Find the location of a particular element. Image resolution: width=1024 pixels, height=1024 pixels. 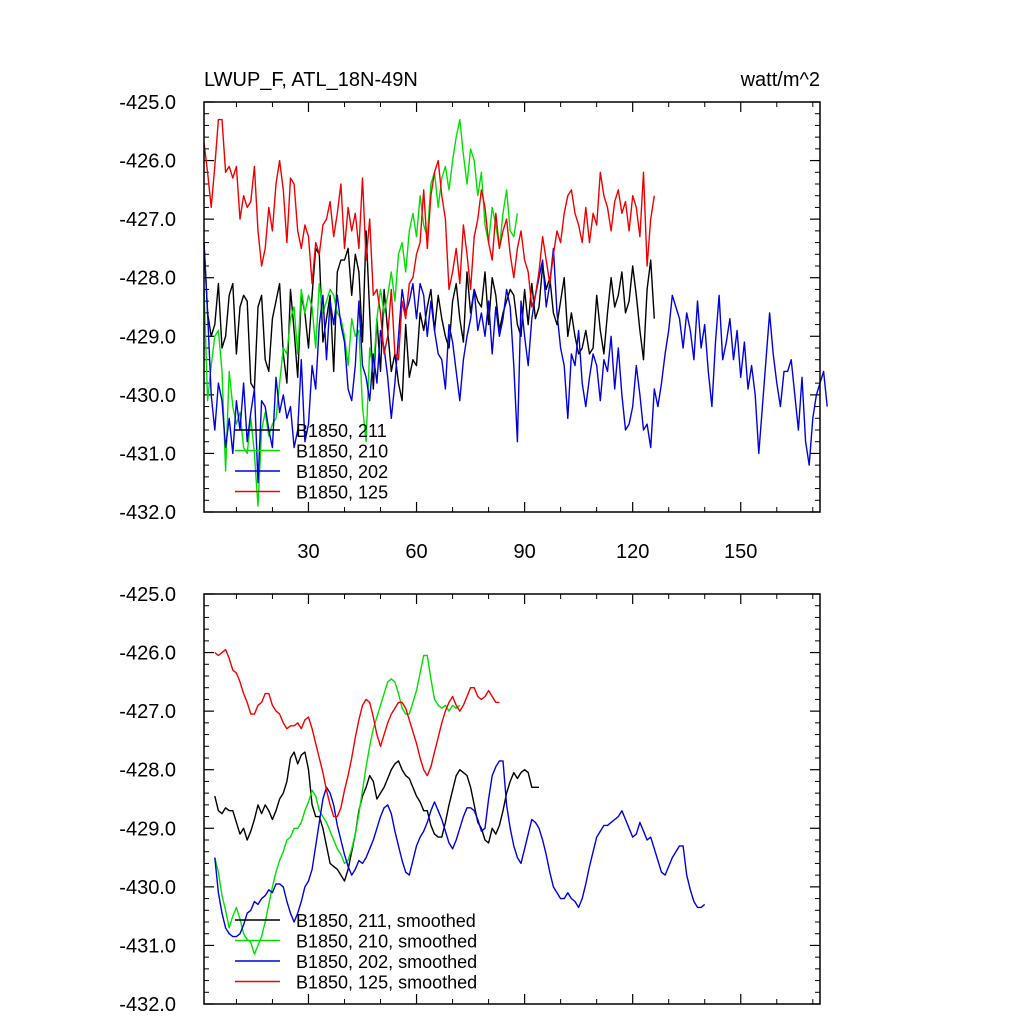

chart-title: LWUP_F, ATL_18N-49N is located at coordinates (311, 80).